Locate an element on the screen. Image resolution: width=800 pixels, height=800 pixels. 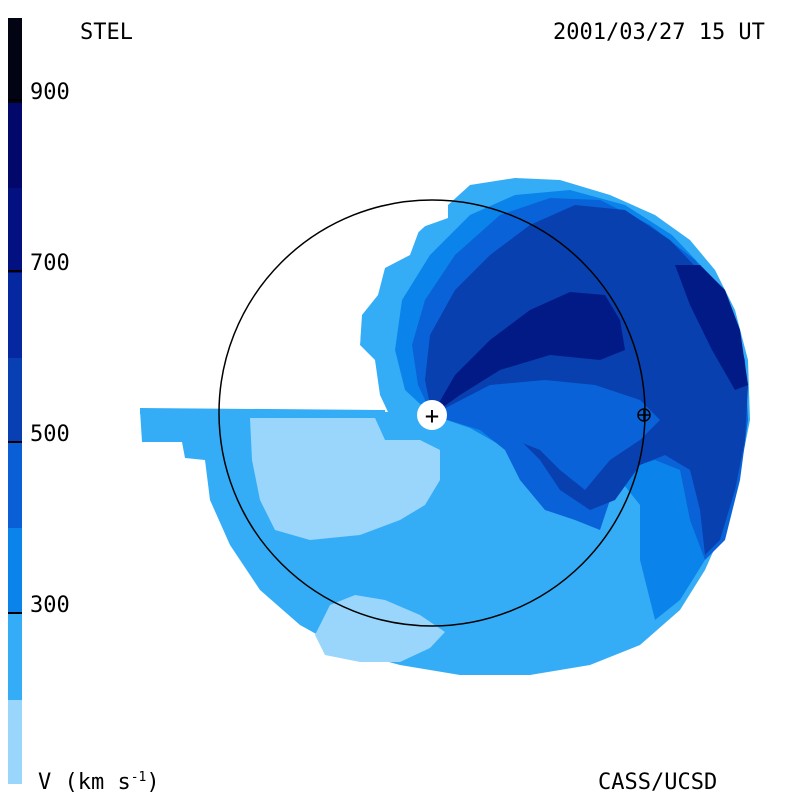
colorbar-tick-label: 500 is located at coordinates (50, 434).